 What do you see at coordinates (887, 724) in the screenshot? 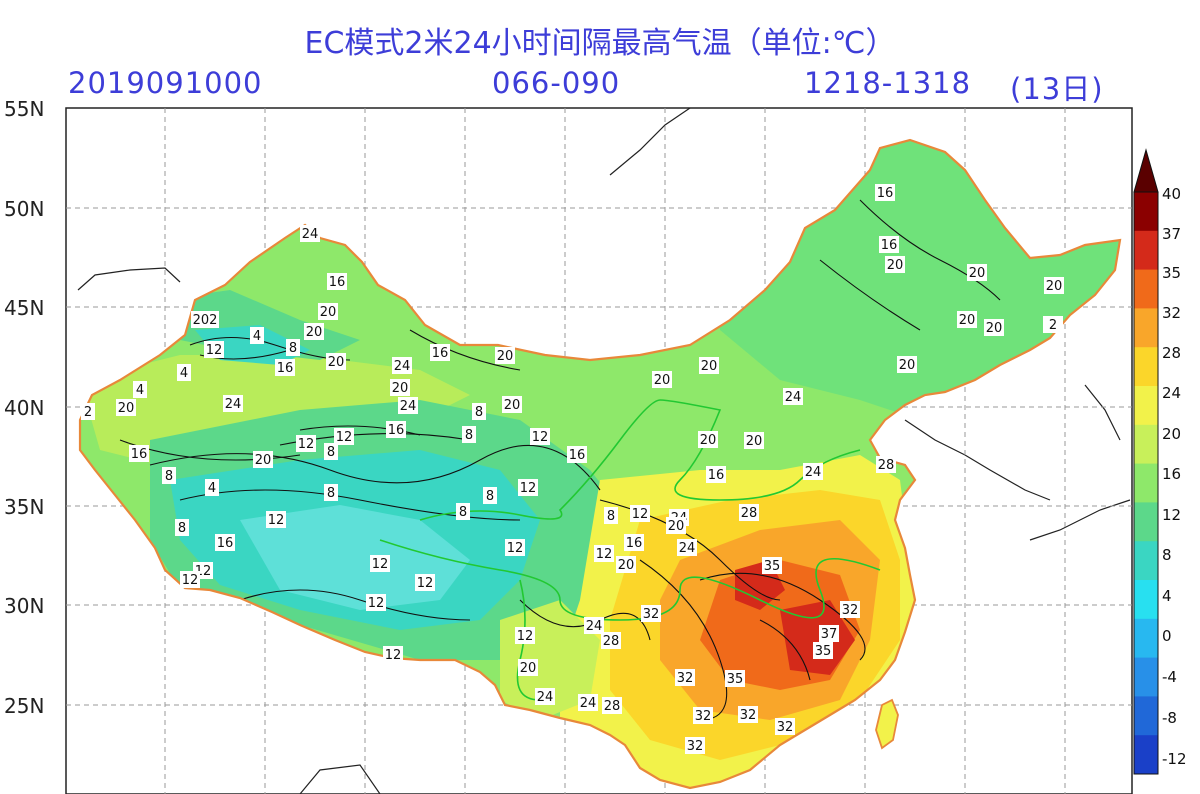
I see `taiwan-island` at bounding box center [887, 724].